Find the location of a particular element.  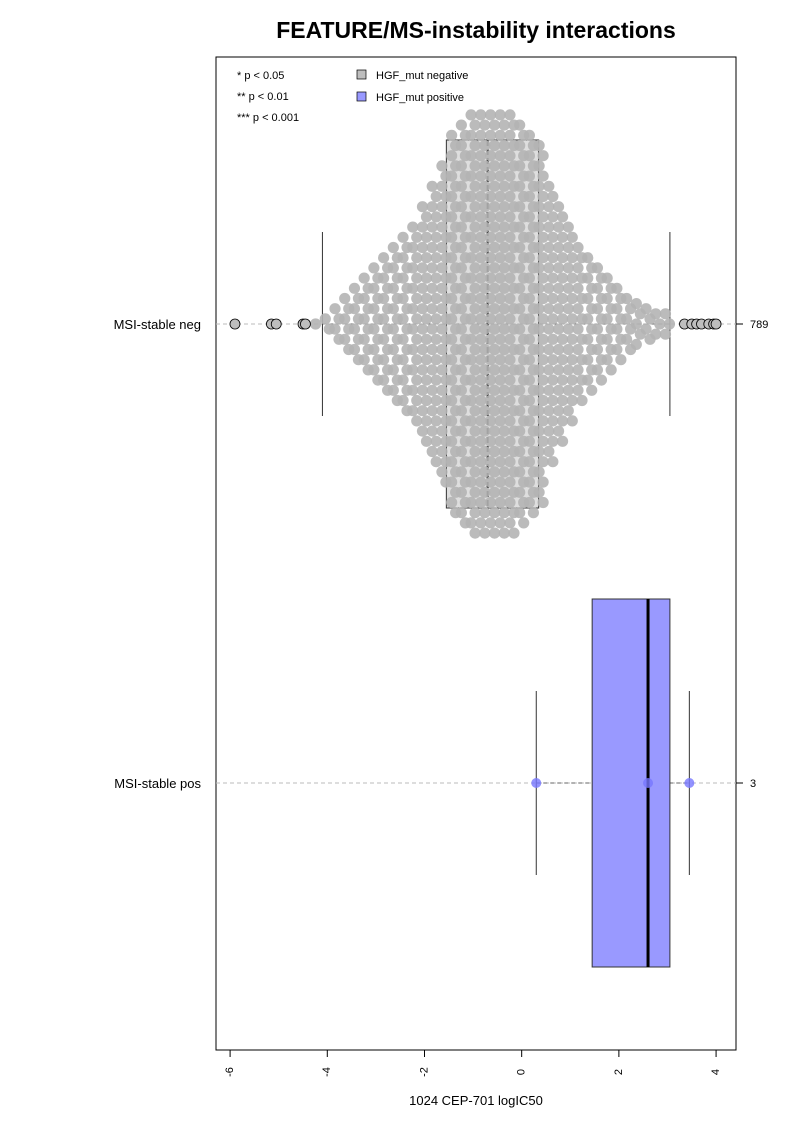

legend-label: HGF_mut negative is located at coordinates (422, 76).